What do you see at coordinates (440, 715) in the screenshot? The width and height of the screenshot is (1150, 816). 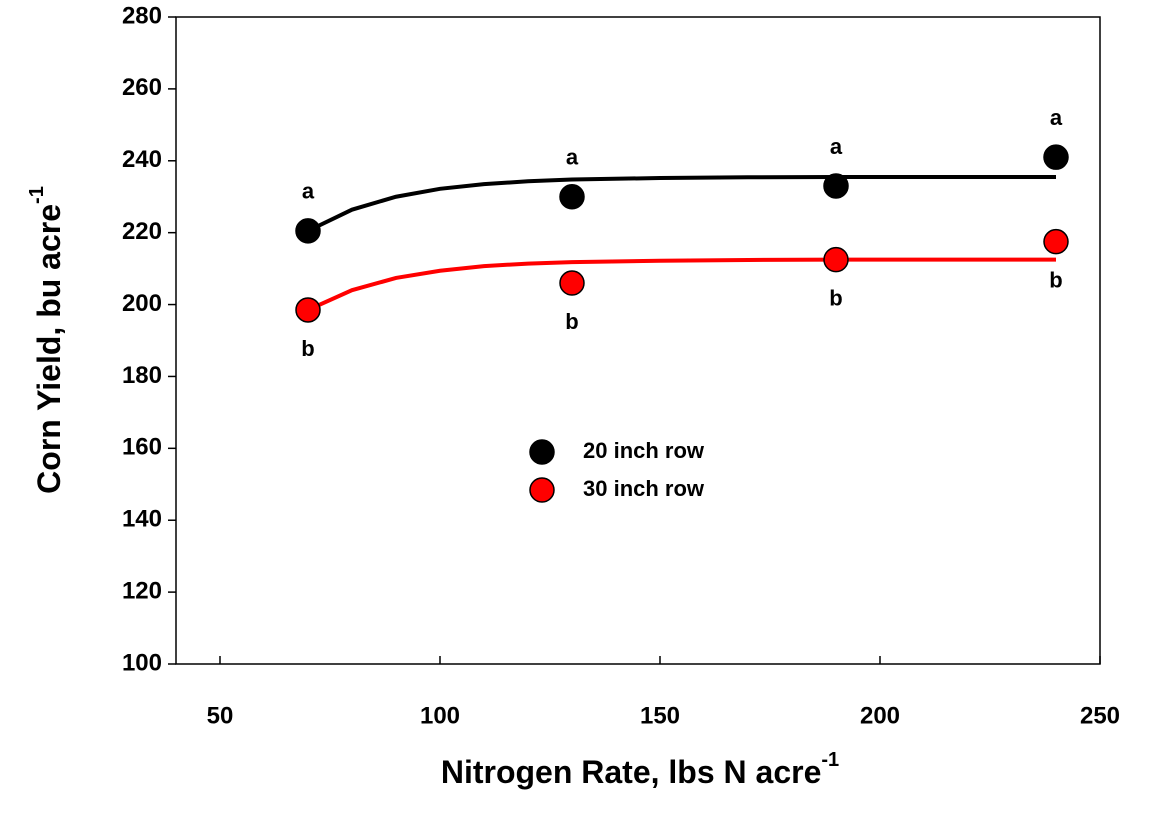 I see `x-tick-label: 100` at bounding box center [440, 715].